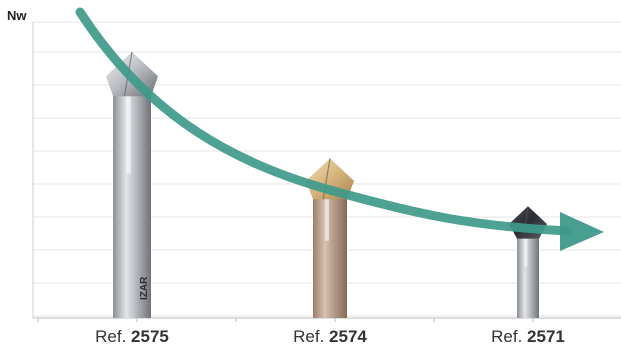 This screenshot has width=621, height=349. Describe the element at coordinates (526, 222) in the screenshot. I see `bar-head-flute` at that location.